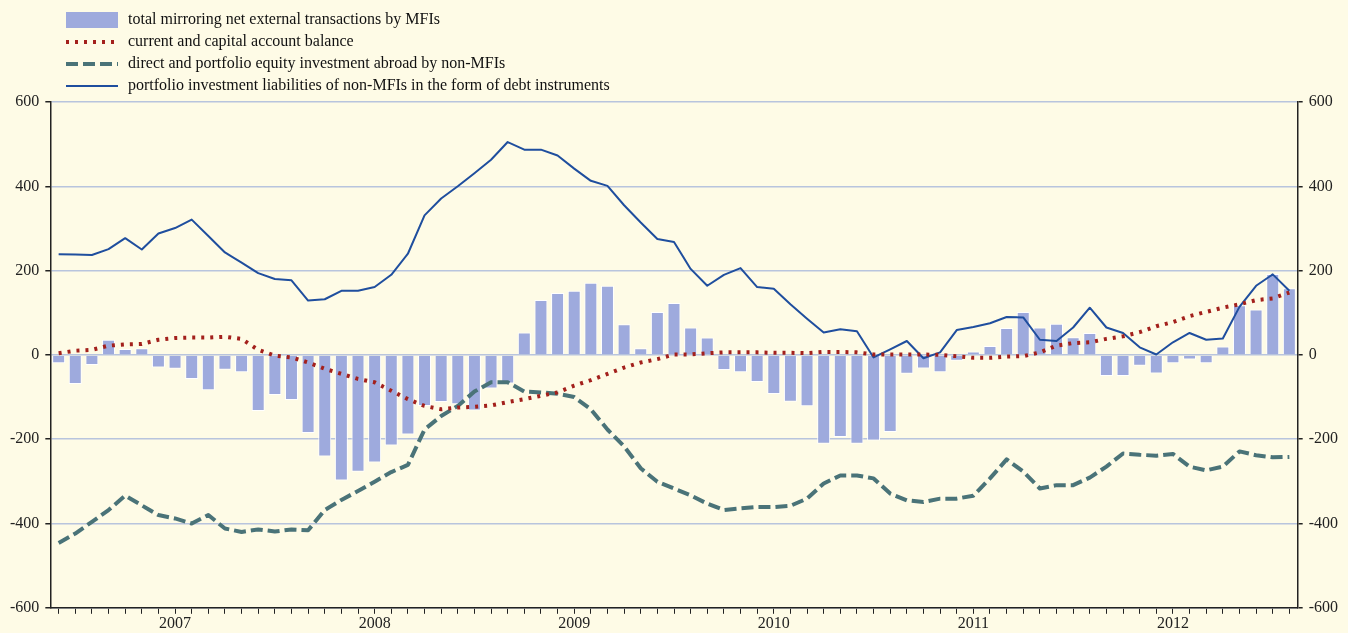 The image size is (1348, 633). What do you see at coordinates (317, 63) in the screenshot?
I see `legend-label: direct and portfolio equity investment abroad by non-MFIs` at bounding box center [317, 63].